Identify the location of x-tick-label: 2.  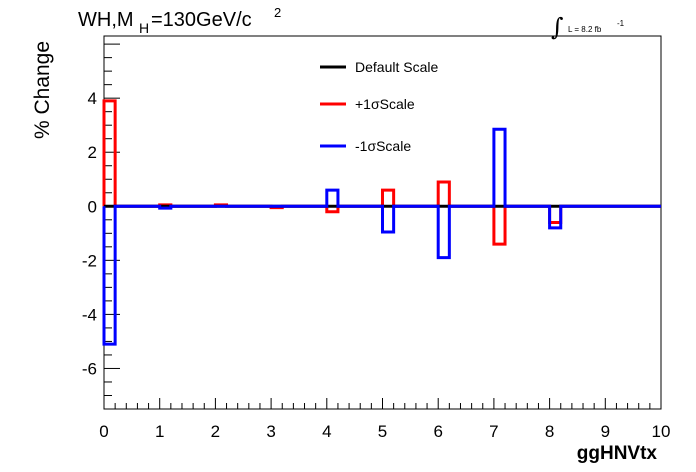
(215, 431).